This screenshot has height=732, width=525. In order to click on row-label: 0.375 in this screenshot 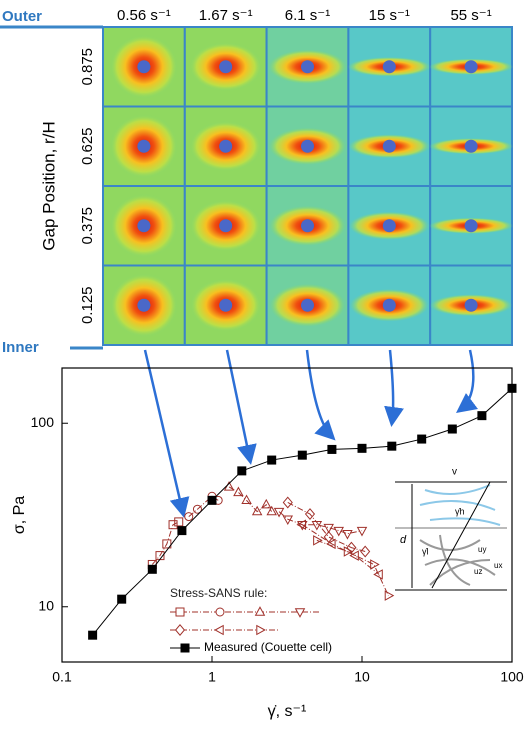, I will do `click(87, 226)`.